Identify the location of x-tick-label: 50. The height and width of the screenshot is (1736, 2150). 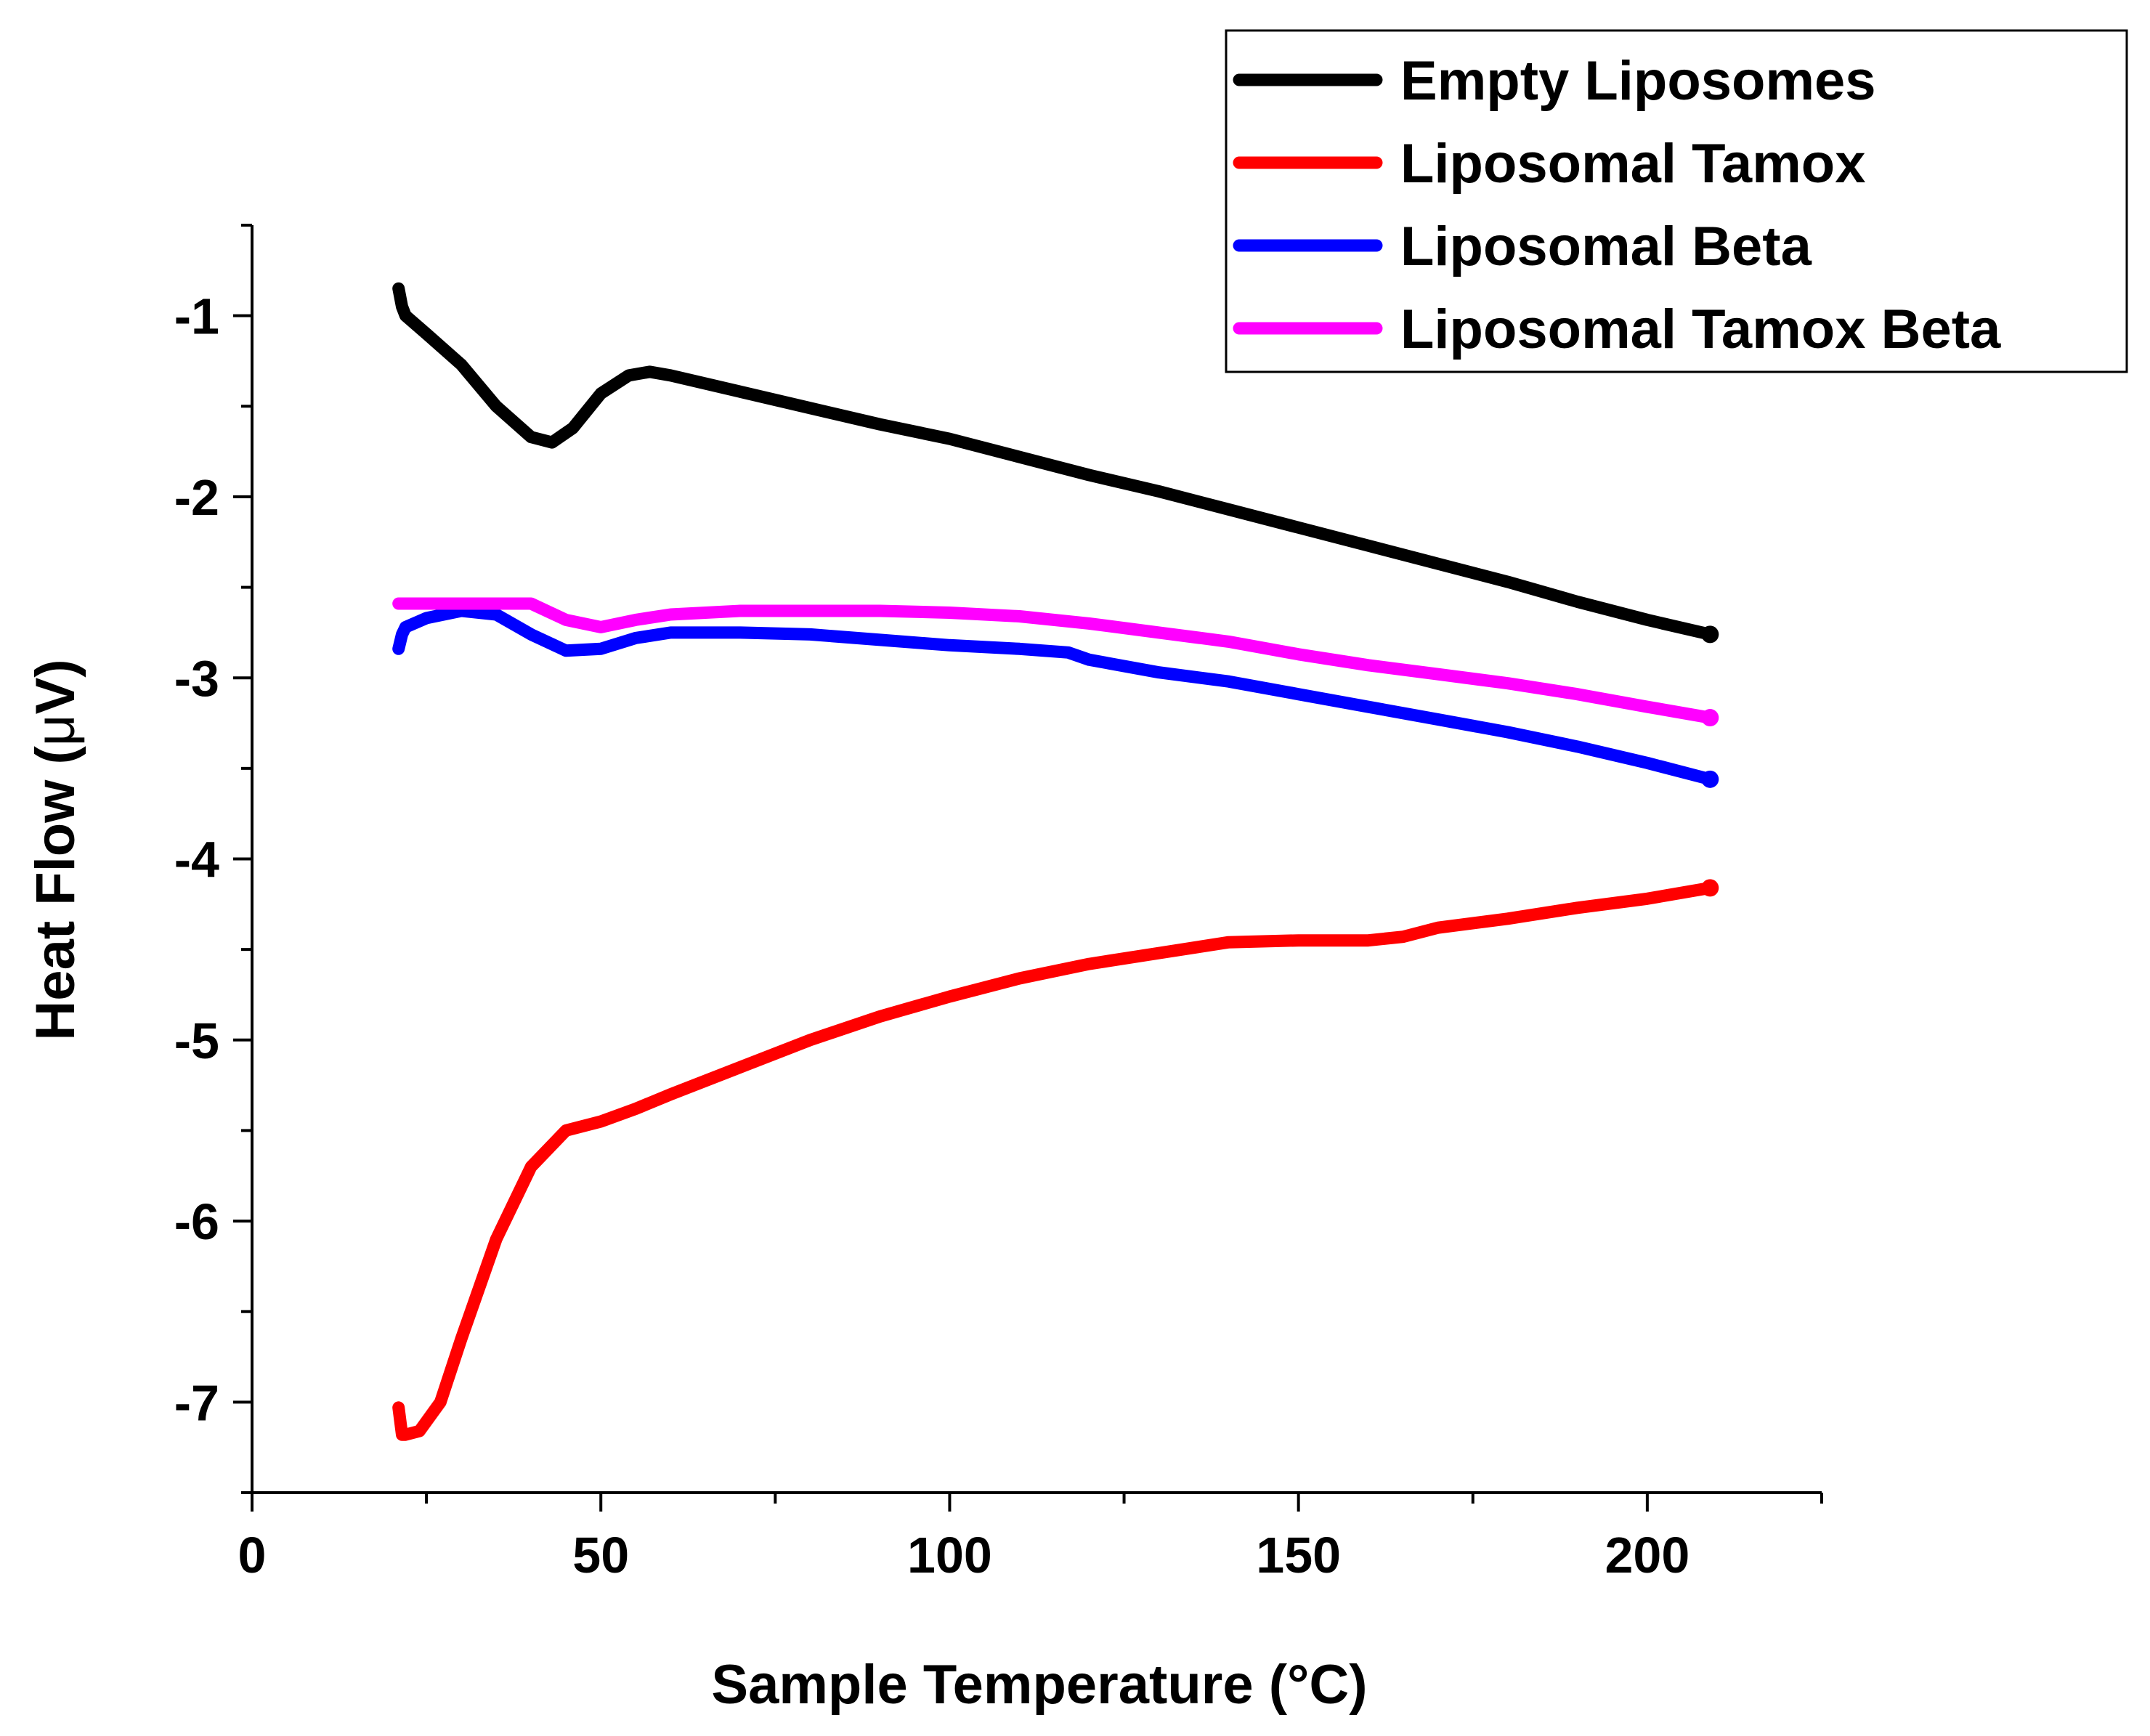
(600, 1555).